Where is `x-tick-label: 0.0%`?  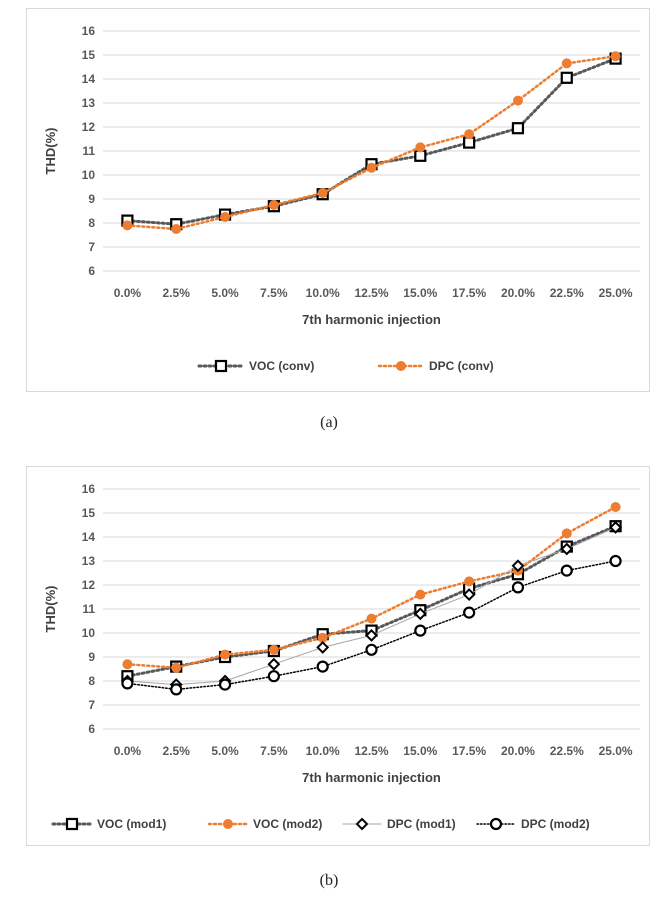
x-tick-label: 0.0% is located at coordinates (128, 293).